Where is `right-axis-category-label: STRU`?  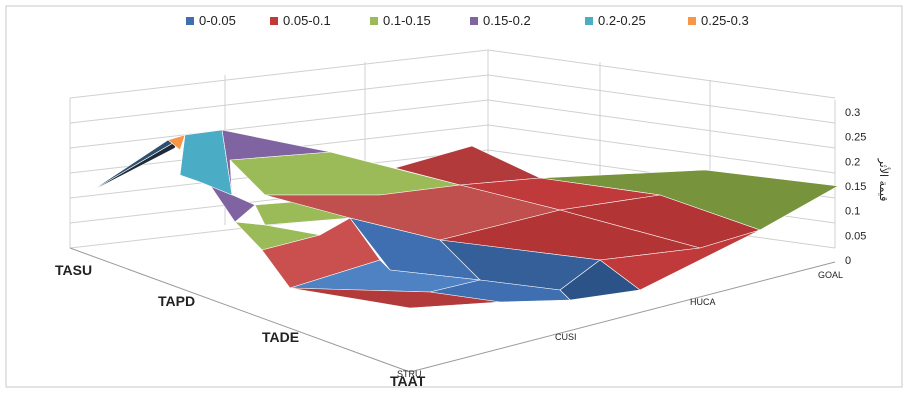 right-axis-category-label: STRU is located at coordinates (409, 374).